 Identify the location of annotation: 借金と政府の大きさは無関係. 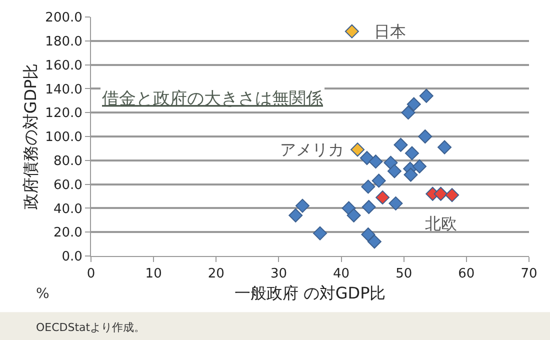
(212, 99).